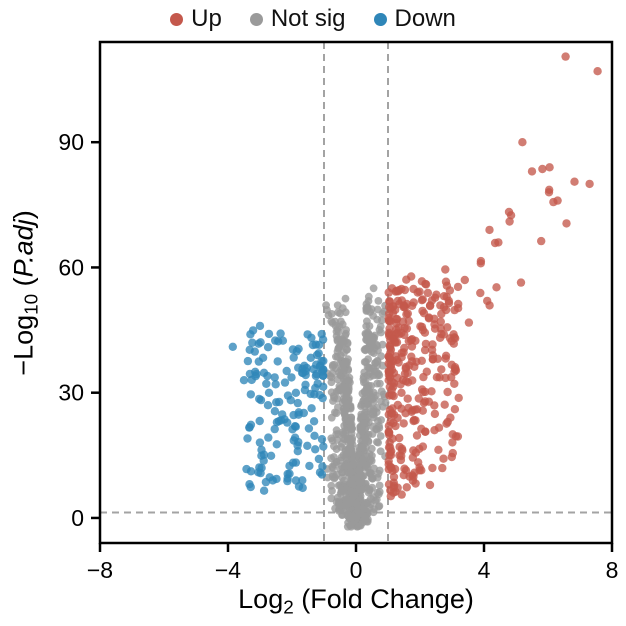 This screenshot has width=626, height=626. I want to click on legend-item-down: Down, so click(414, 19).